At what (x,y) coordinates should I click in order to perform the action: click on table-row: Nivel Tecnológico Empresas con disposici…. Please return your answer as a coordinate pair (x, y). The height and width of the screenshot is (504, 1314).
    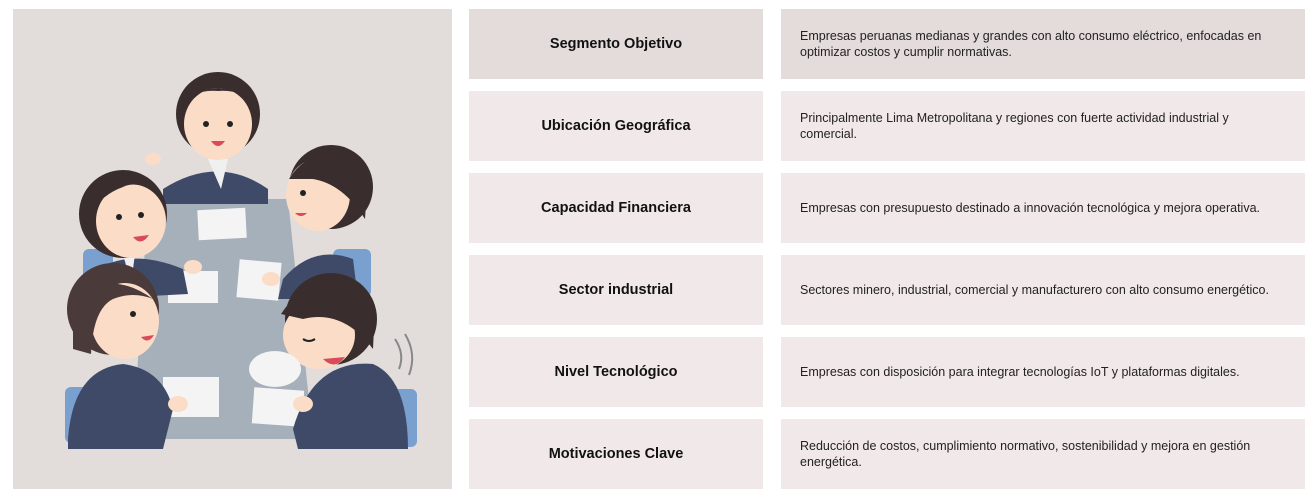
    Looking at the image, I should click on (887, 372).